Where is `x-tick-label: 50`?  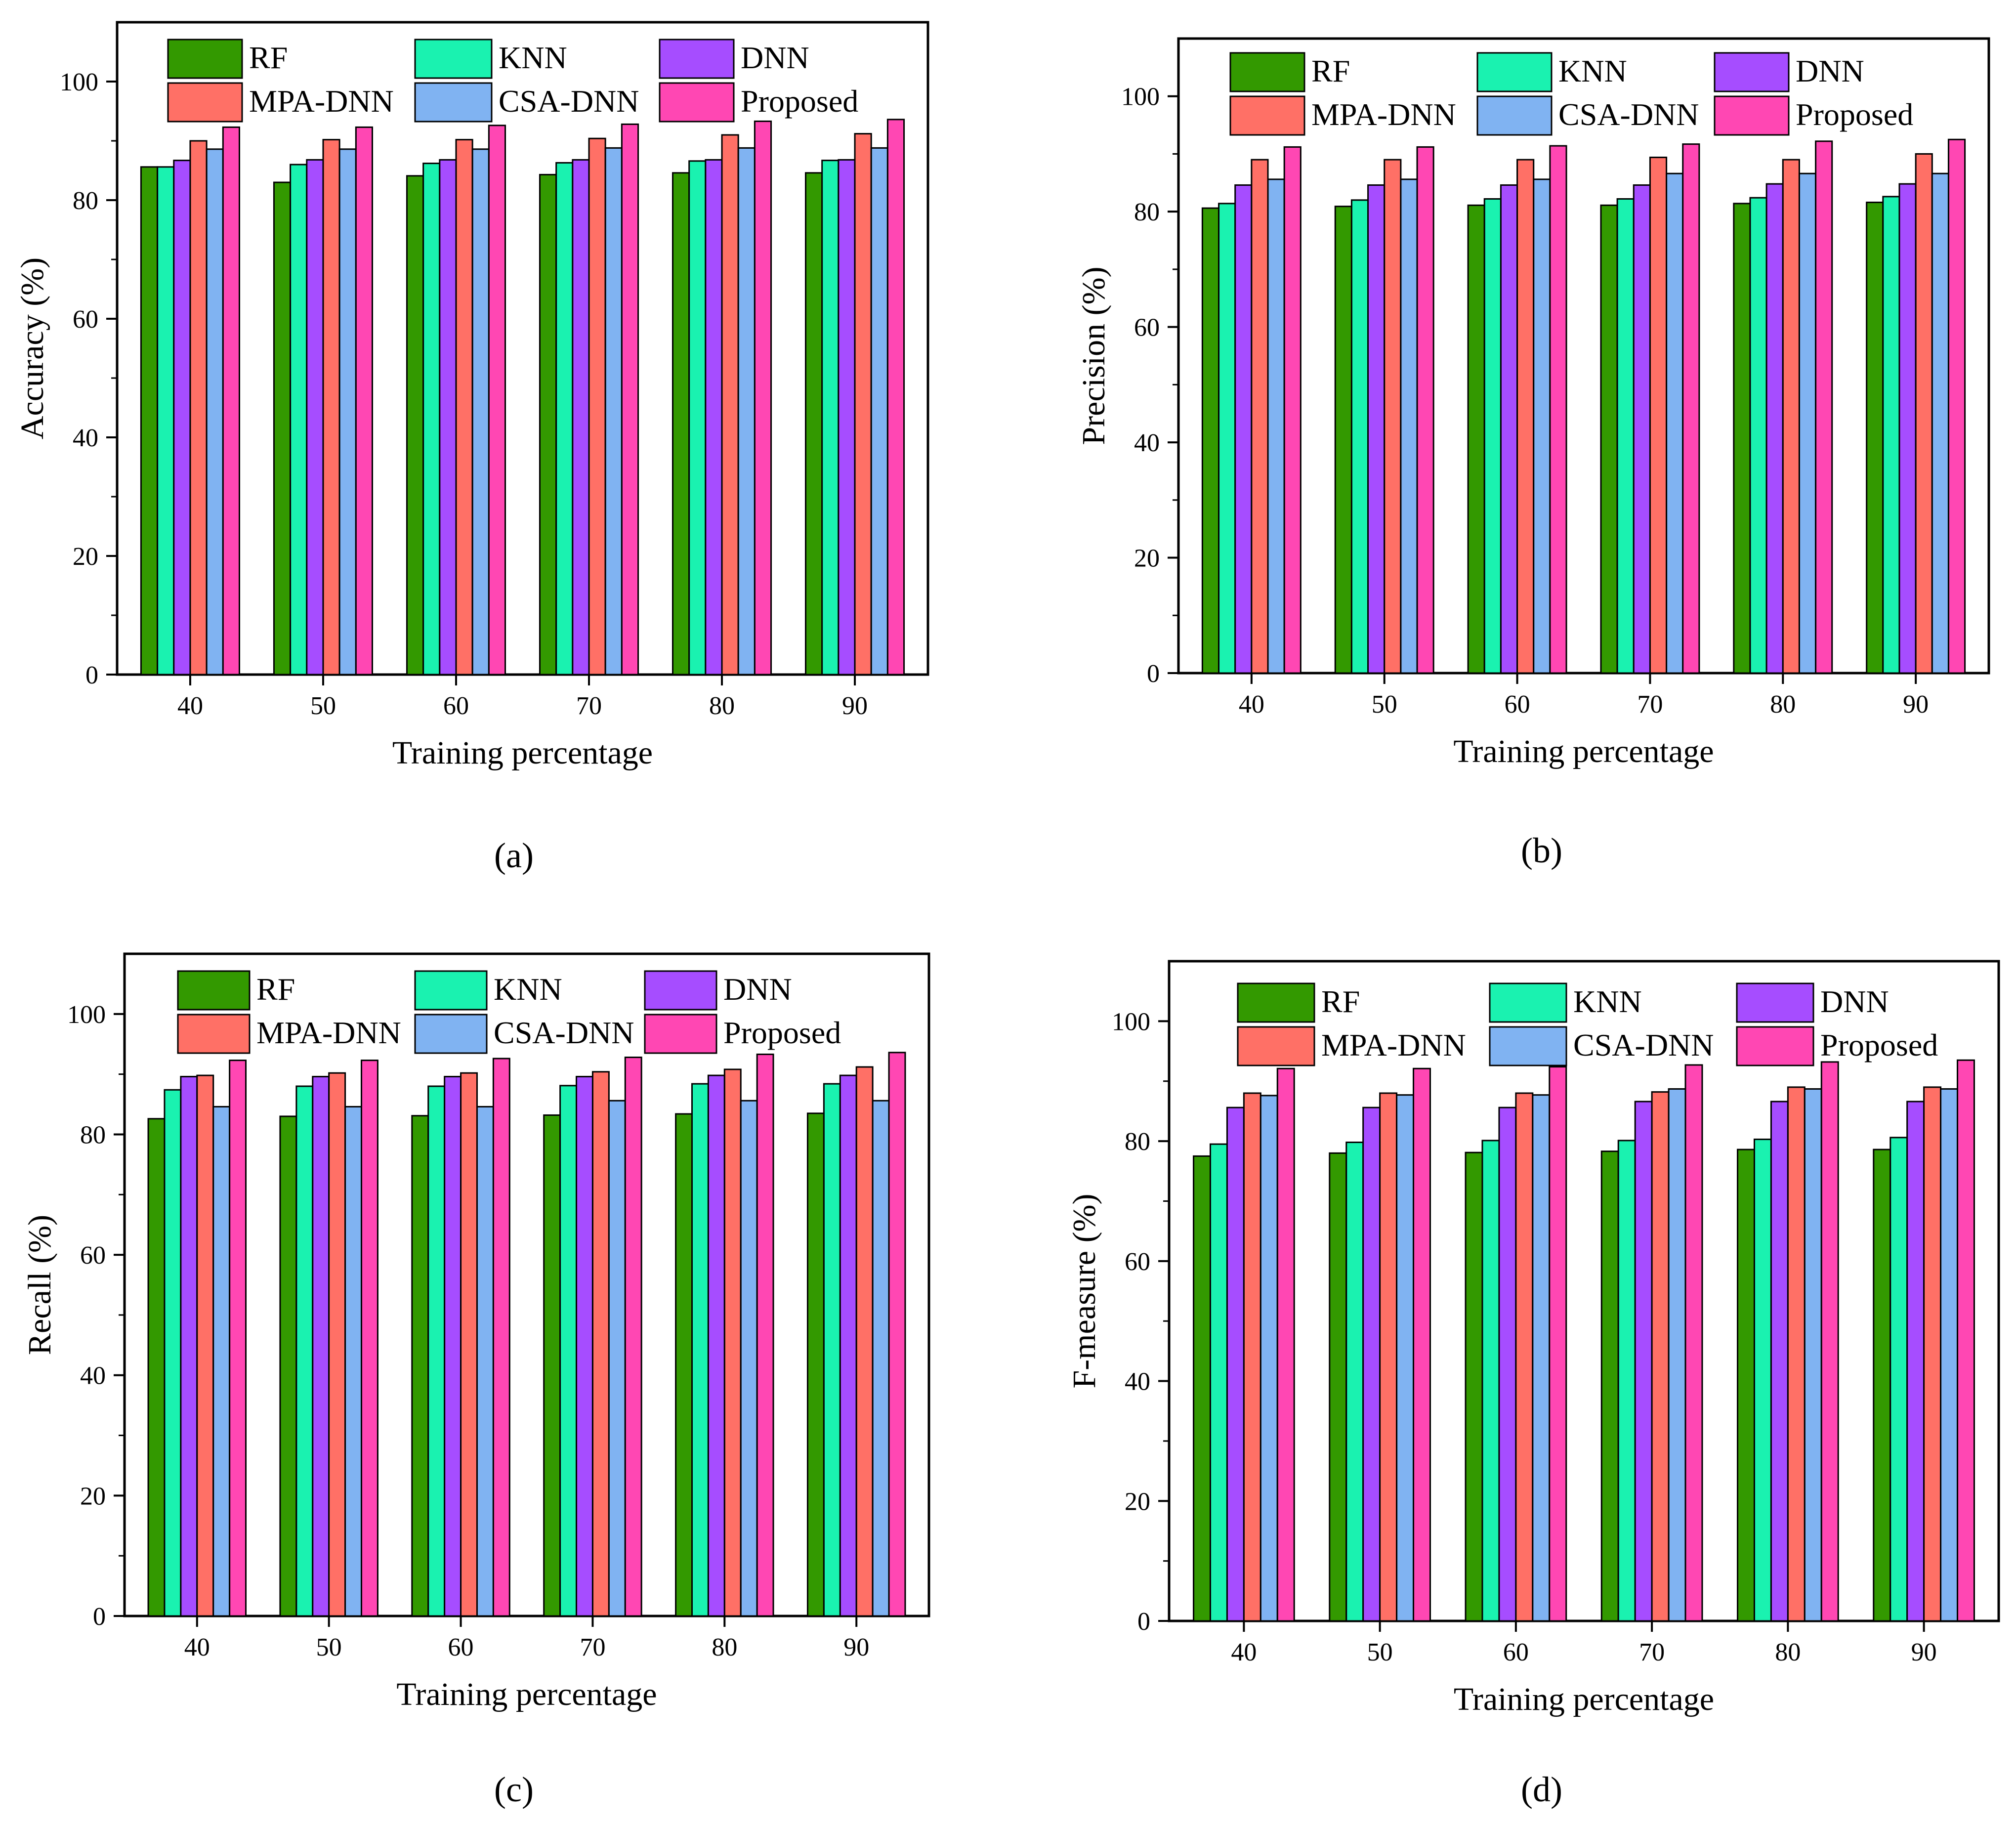
x-tick-label: 50 is located at coordinates (1380, 1652).